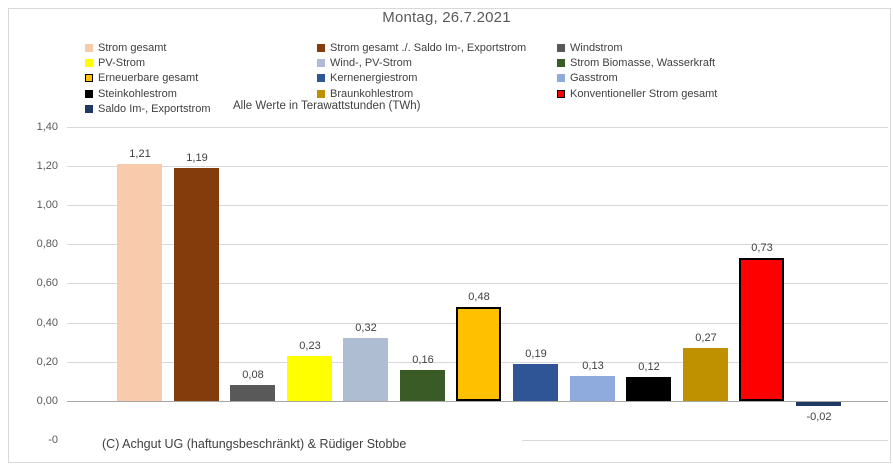  What do you see at coordinates (644, 93) in the screenshot?
I see `legend-label-konventioneller-strom-gesamt: Konventioneller Strom gesamt` at bounding box center [644, 93].